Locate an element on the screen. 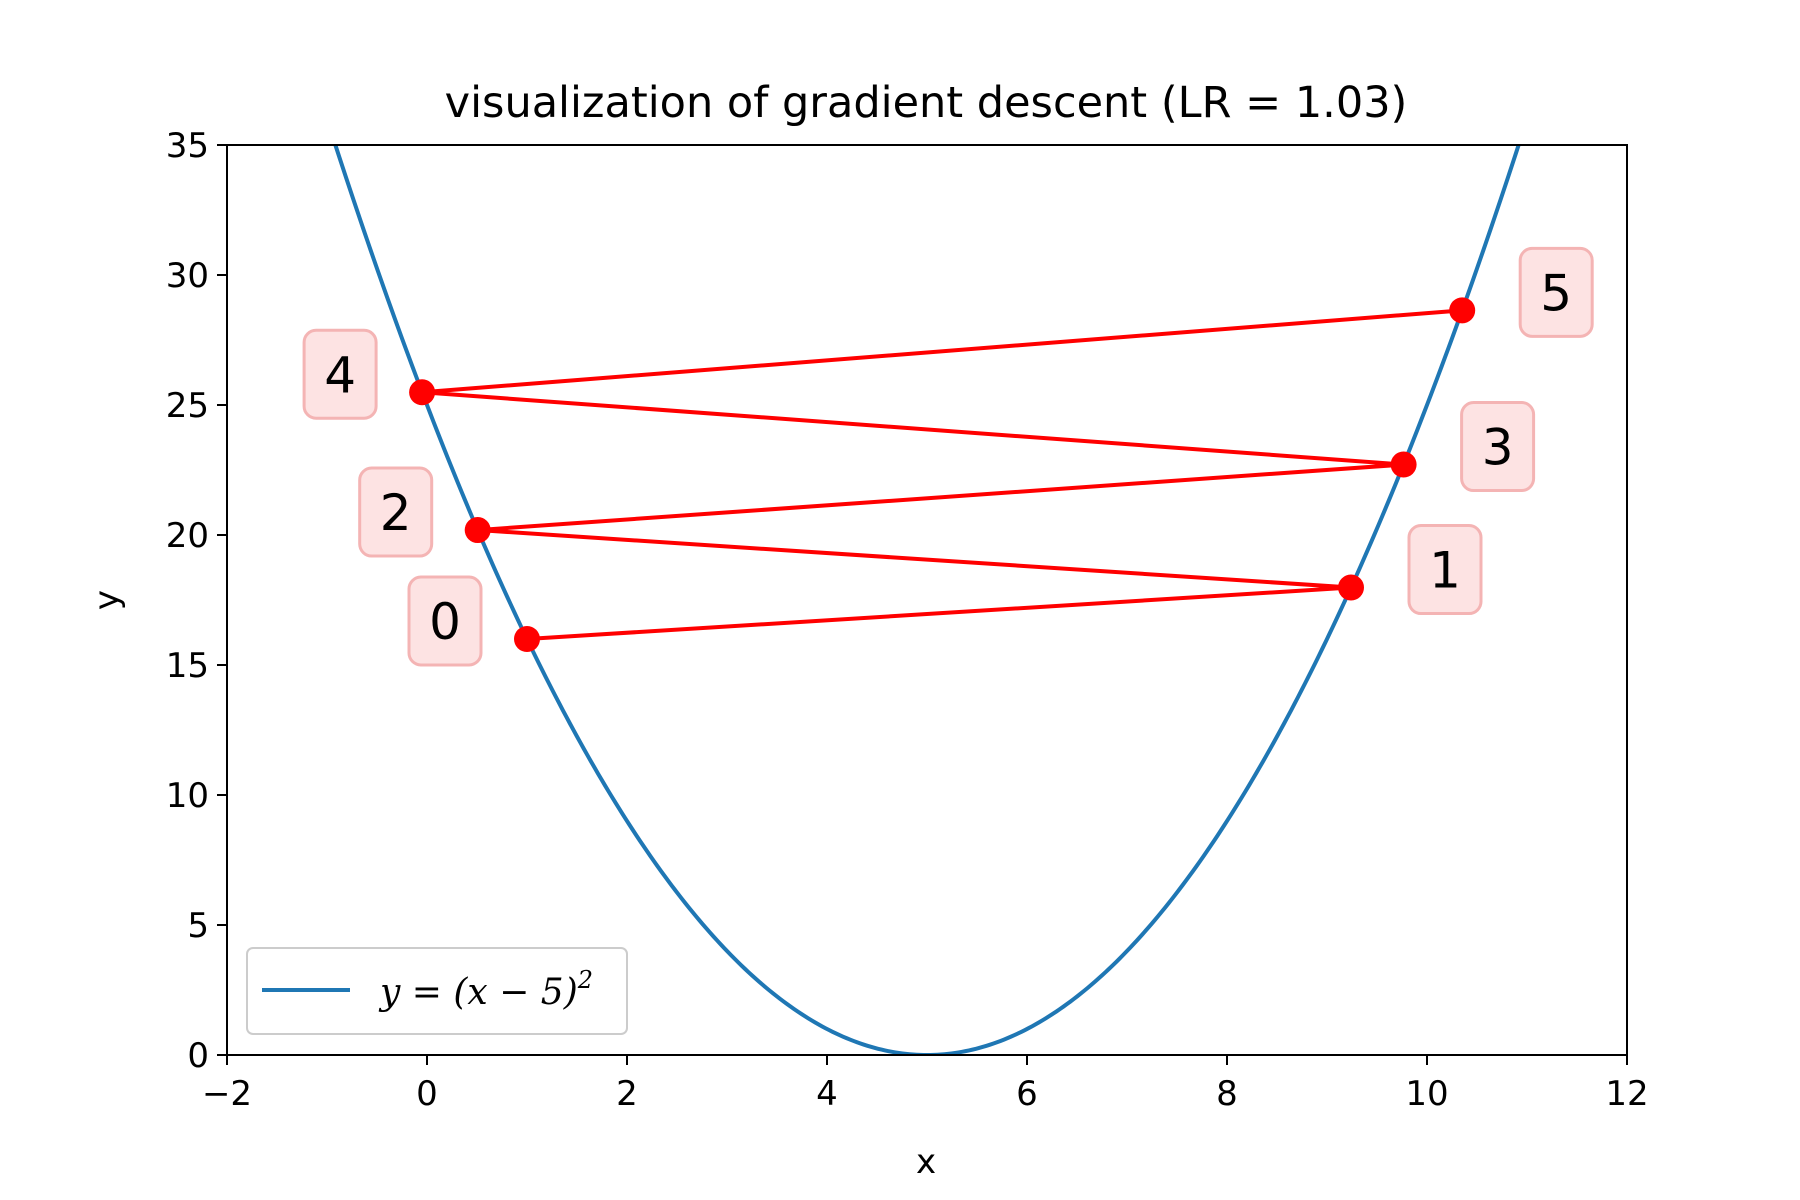 This screenshot has width=1800, height=1200. step-label: 4 is located at coordinates (340, 375).